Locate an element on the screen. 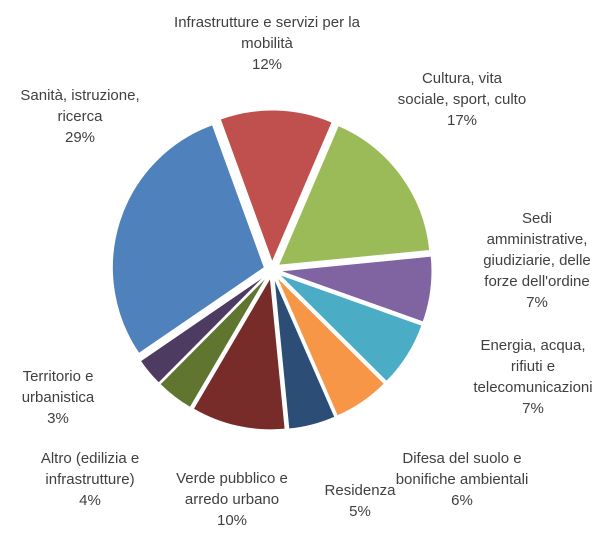 This screenshot has height=534, width=601. slice-label: Altro (edilizia e infrastrutture) 4% is located at coordinates (90, 479).